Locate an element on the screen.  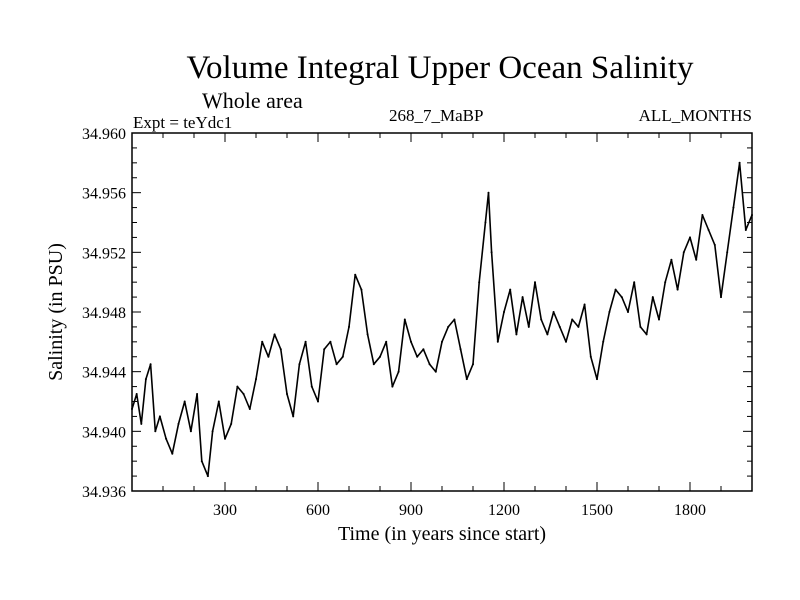
months-label: ALL_MONTHS is located at coordinates (695, 115).